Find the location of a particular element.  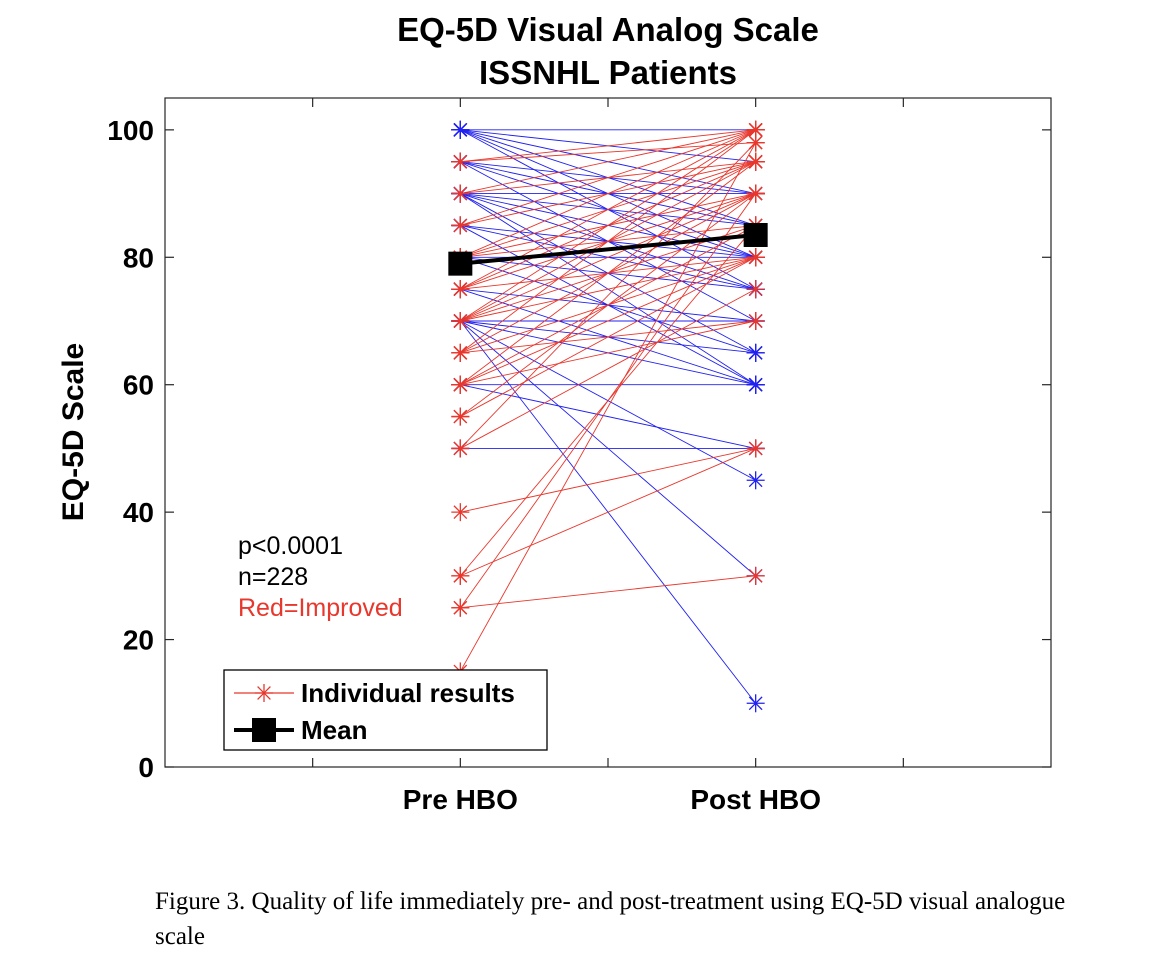

y-tick-label: 40 is located at coordinates (138, 512).